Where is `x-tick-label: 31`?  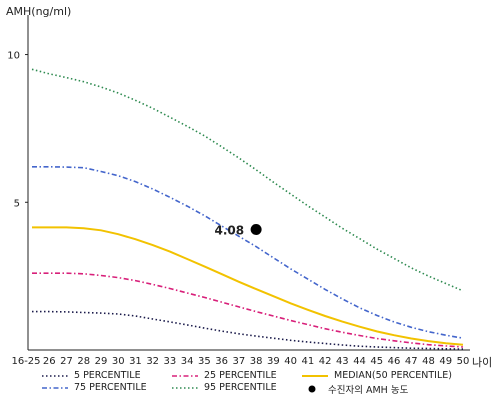
x-tick-label: 31 is located at coordinates (135, 361).